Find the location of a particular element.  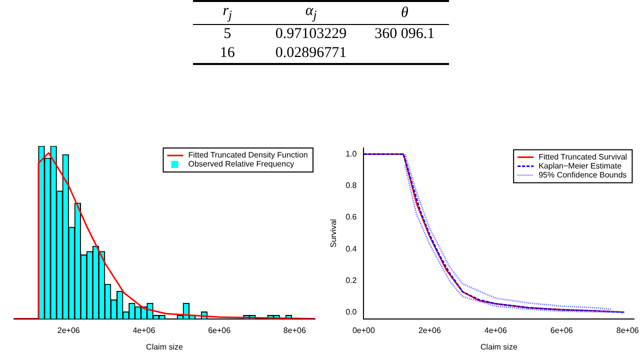

y-axis-title: Survival is located at coordinates (333, 233).